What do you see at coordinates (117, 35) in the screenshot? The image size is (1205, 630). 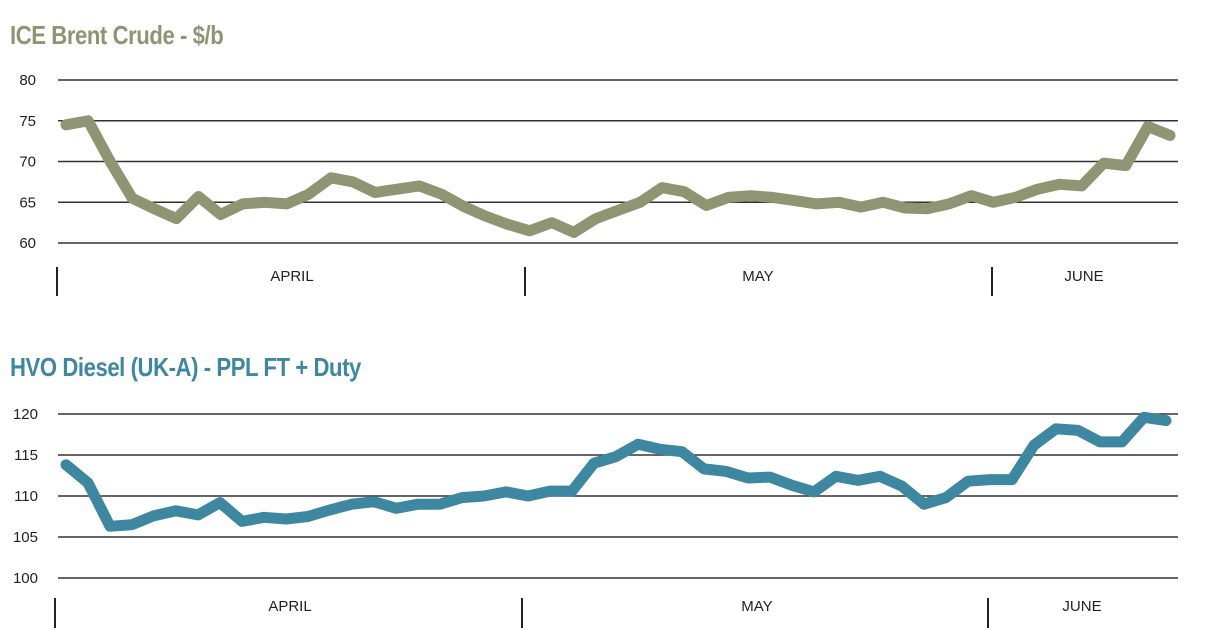 I see `chart-title: ICE Brent Crude - $/b` at bounding box center [117, 35].